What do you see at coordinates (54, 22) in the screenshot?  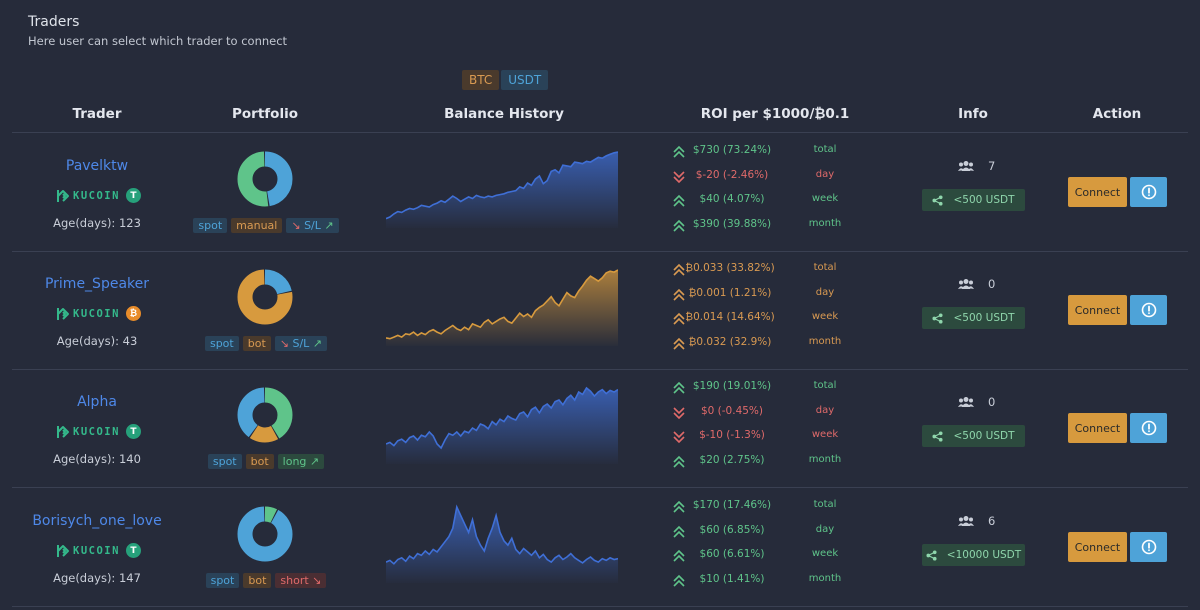 I see `page-title: Traders` at bounding box center [54, 22].